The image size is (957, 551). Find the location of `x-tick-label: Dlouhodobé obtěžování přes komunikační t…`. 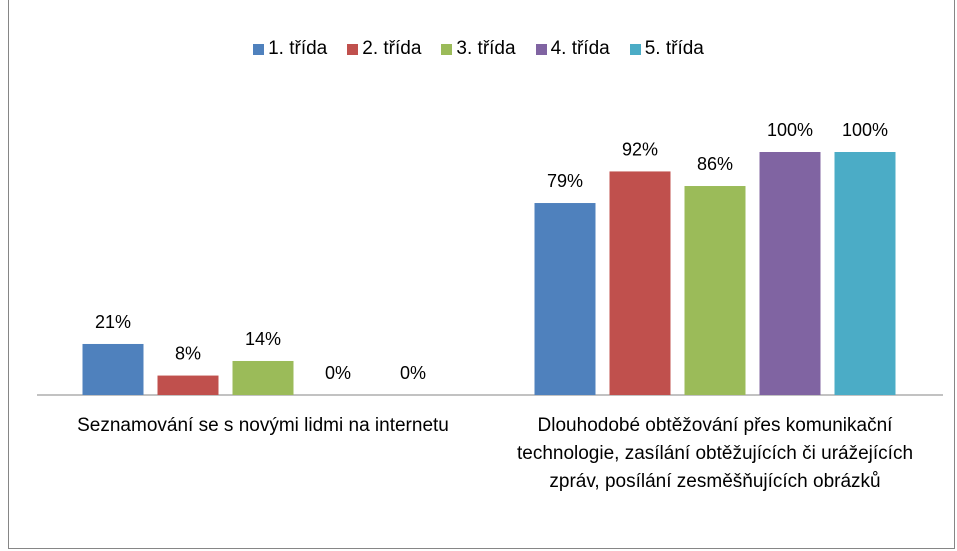

x-tick-label: Dlouhodobé obtěžování přes komunikační t… is located at coordinates (715, 453).